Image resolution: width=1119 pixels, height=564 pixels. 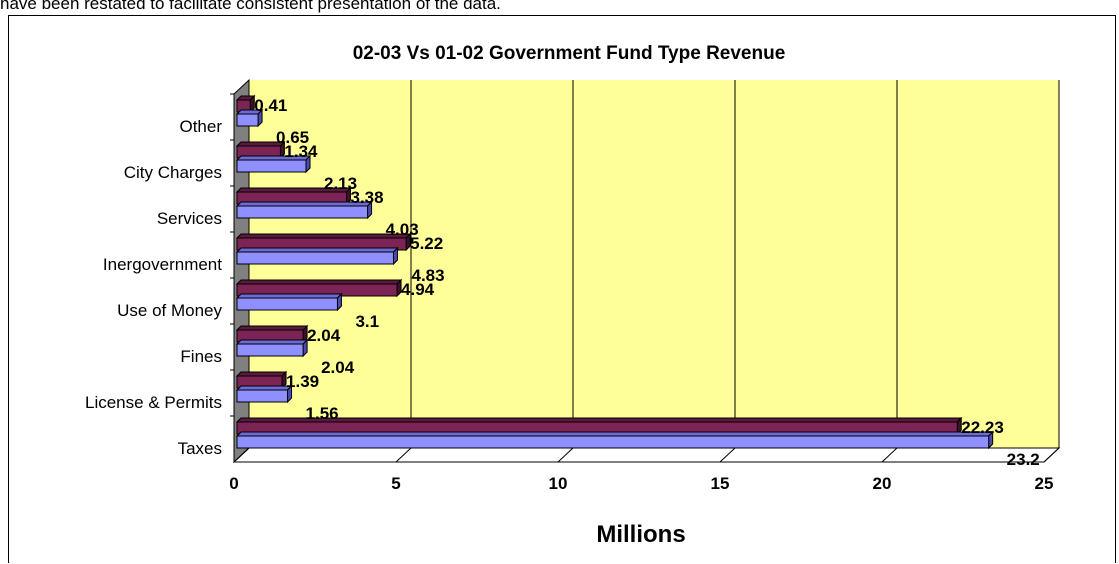 I want to click on data-label: 4.03, so click(x=402, y=229).